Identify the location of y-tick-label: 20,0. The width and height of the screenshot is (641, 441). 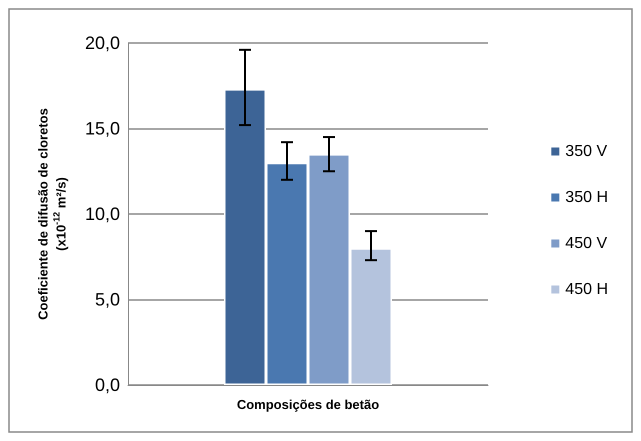
(102, 43).